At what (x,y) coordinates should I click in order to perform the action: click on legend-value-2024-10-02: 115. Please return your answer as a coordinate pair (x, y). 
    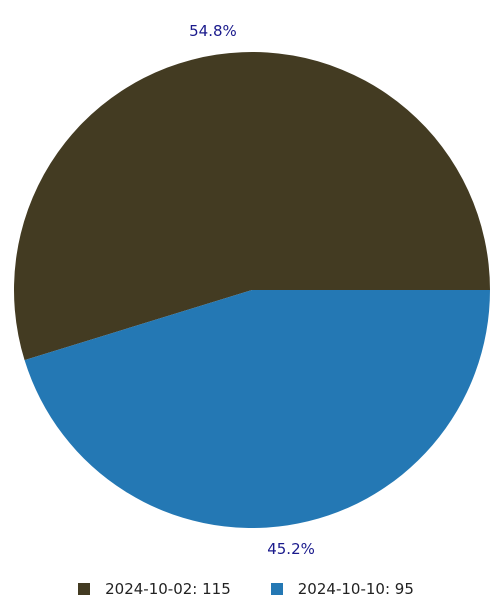
    Looking at the image, I should click on (216, 589).